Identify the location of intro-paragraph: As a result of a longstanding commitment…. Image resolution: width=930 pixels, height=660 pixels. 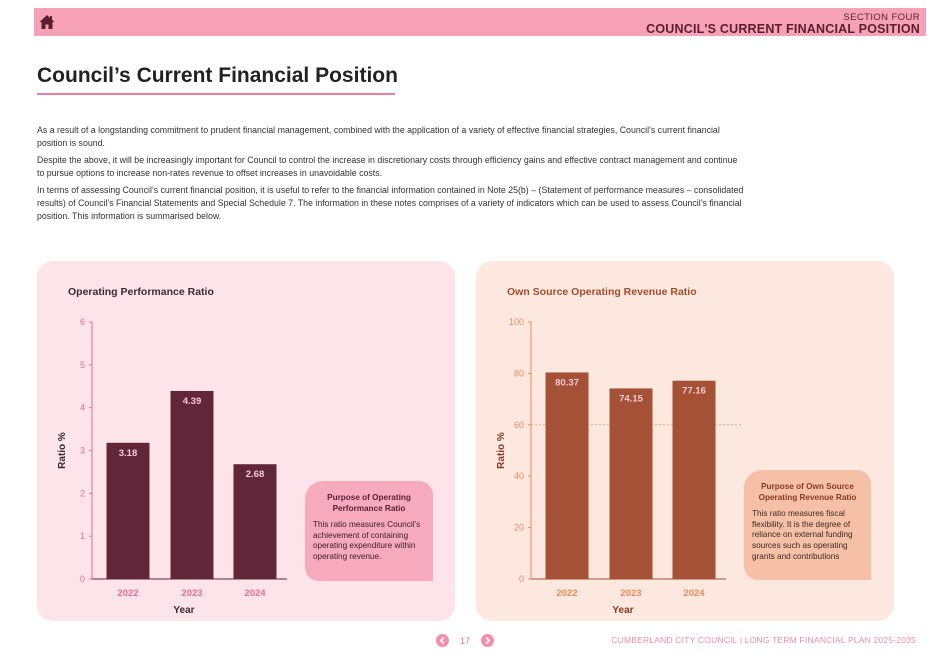
(378, 136).